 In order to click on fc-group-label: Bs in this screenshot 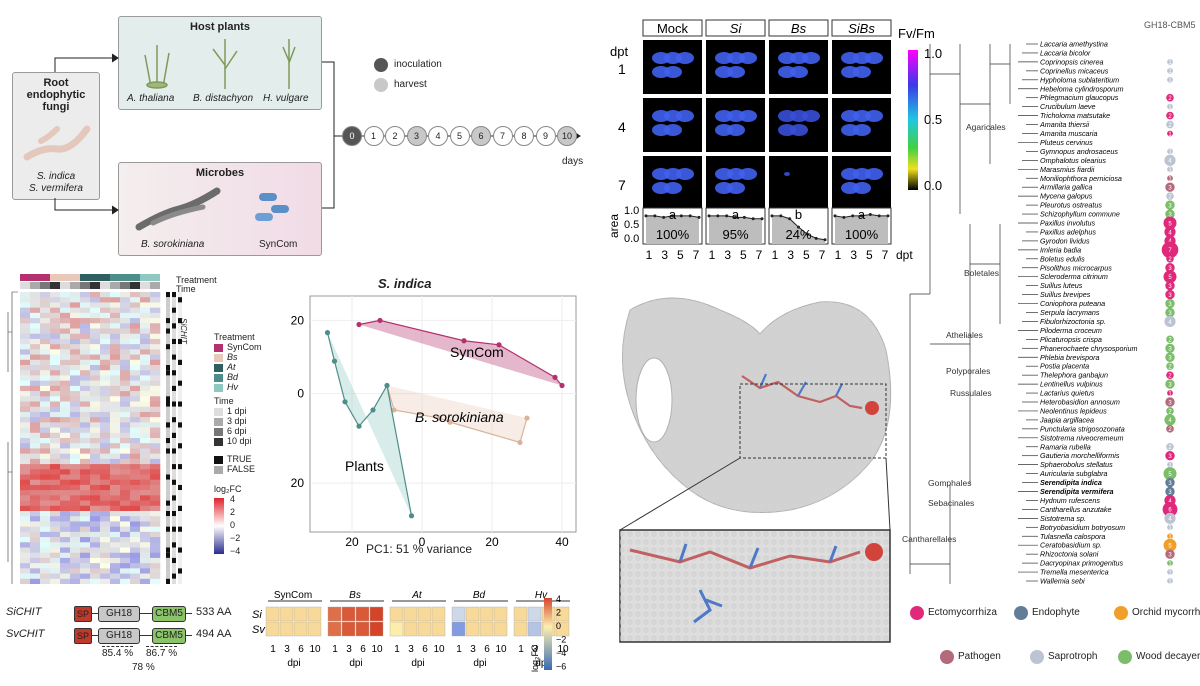, I will do `click(355, 595)`.